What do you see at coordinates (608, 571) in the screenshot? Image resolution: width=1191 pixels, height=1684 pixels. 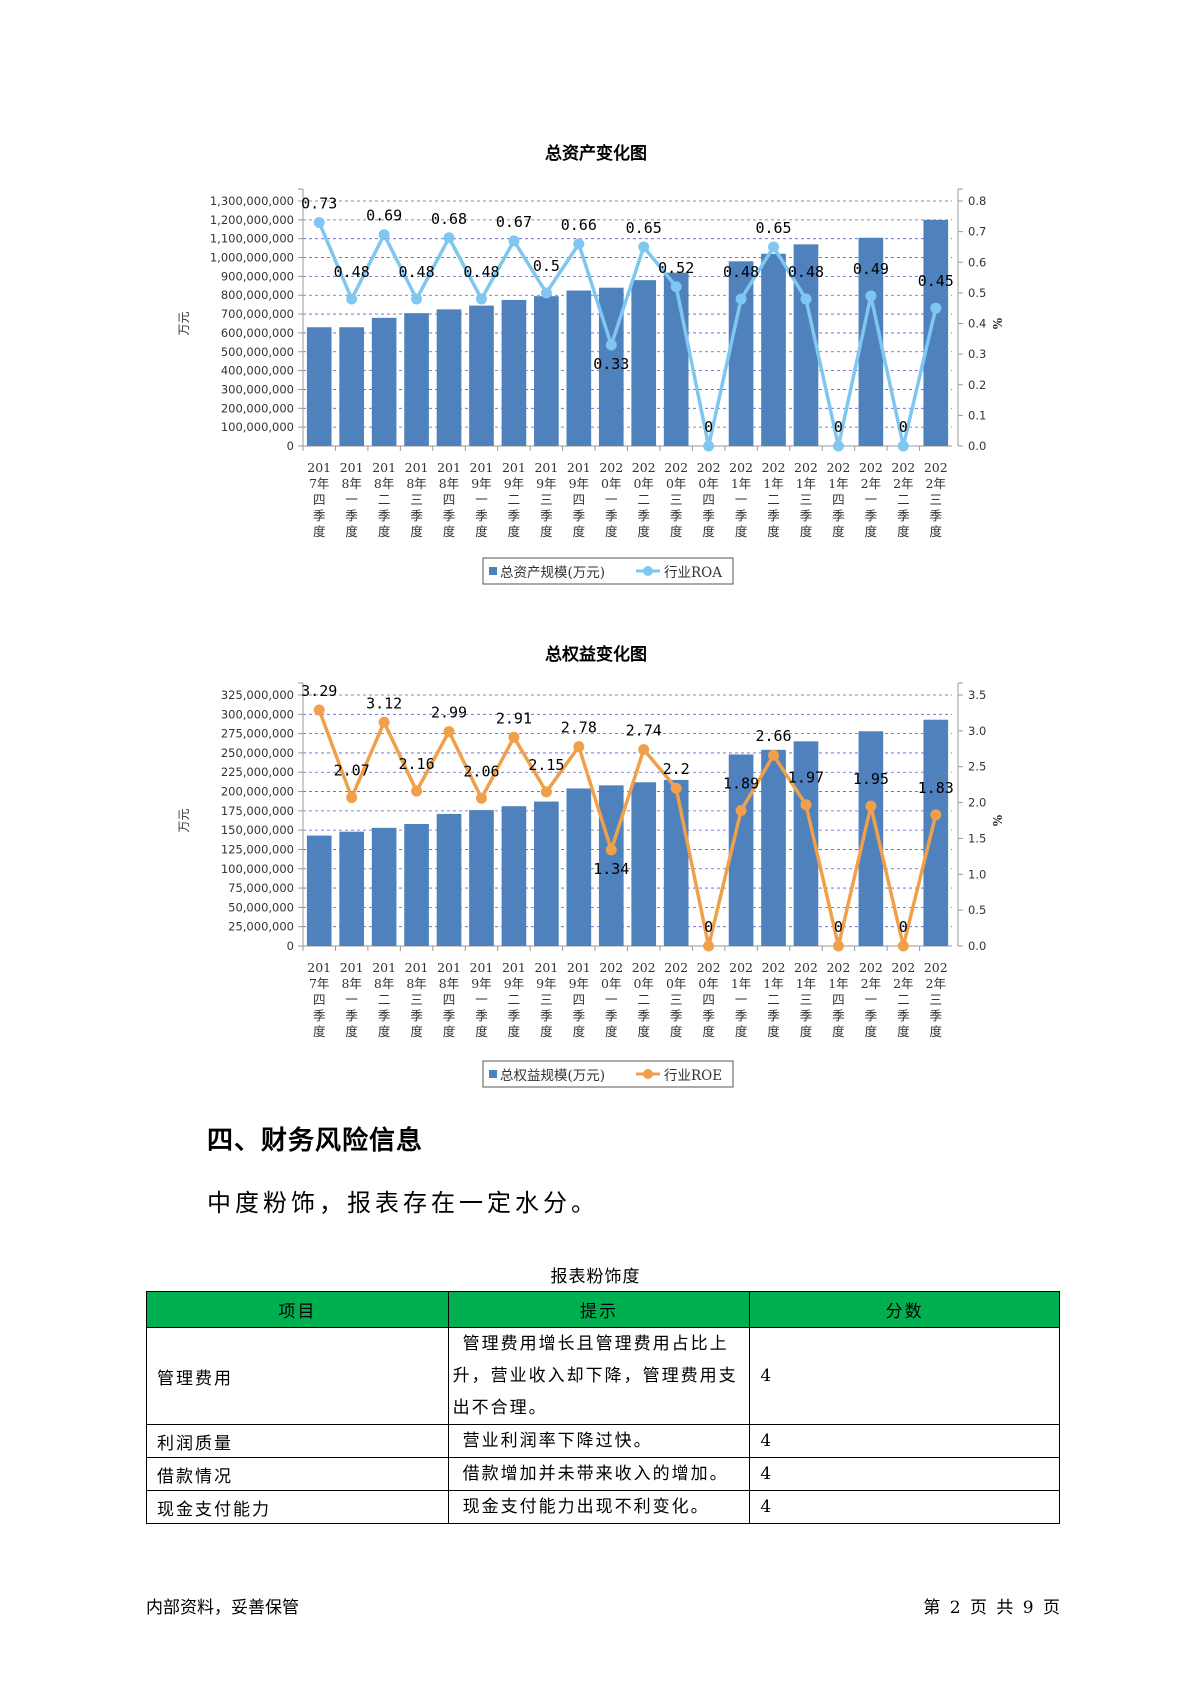 I see `legend-box` at bounding box center [608, 571].